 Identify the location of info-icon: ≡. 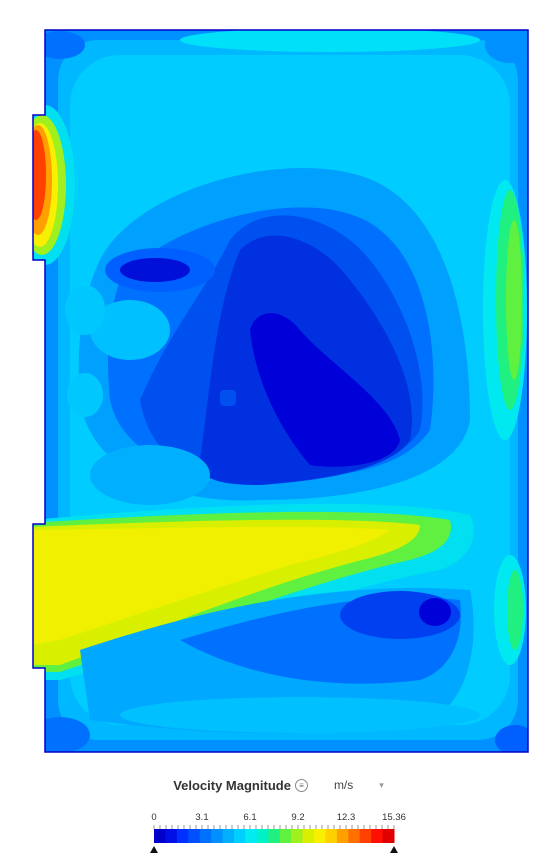
(301, 785).